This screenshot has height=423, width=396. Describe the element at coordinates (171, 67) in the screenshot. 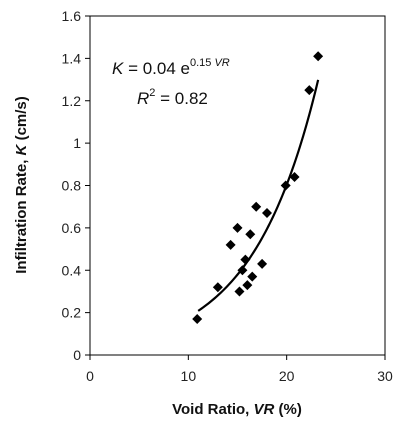

I see `equation-text: K = 0.04 e0.15 VR` at that location.